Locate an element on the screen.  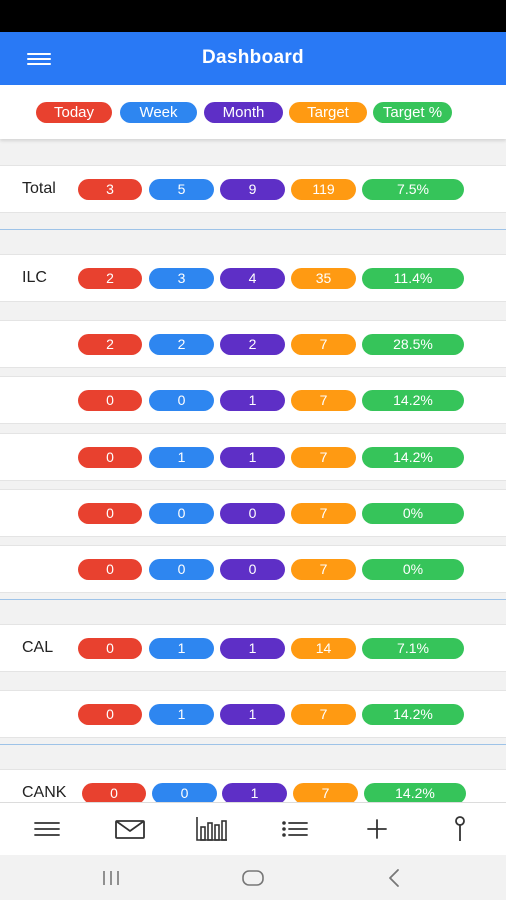
app-bar: Dashboard is located at coordinates (253, 58).